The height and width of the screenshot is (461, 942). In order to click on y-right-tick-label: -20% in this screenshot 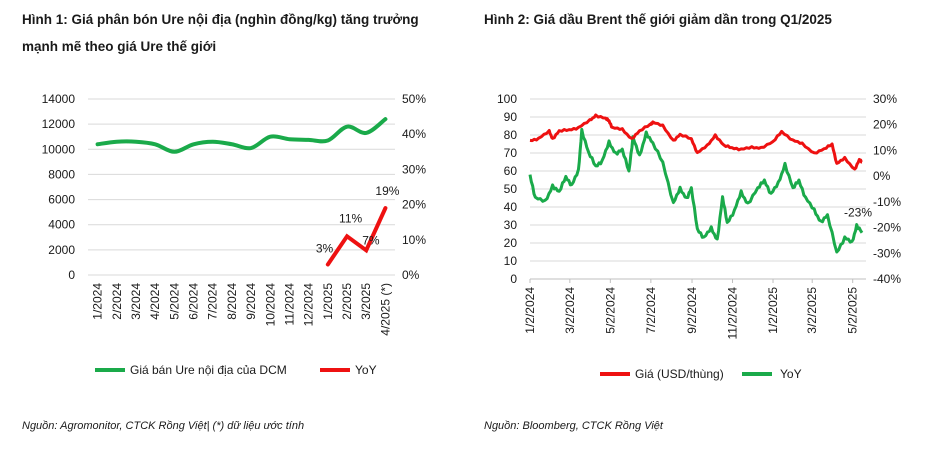, I will do `click(887, 228)`.